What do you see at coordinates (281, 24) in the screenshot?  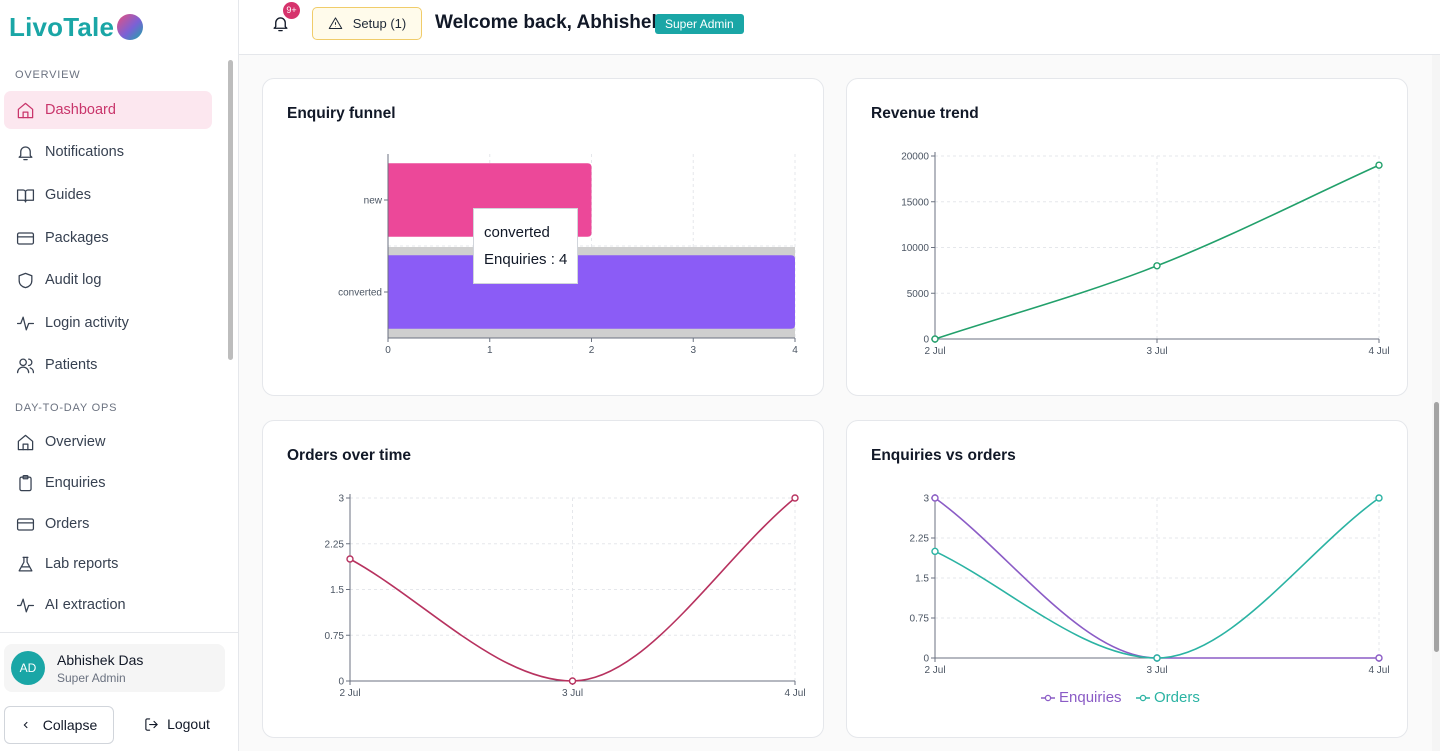 I see `notifications-bell-icon` at bounding box center [281, 24].